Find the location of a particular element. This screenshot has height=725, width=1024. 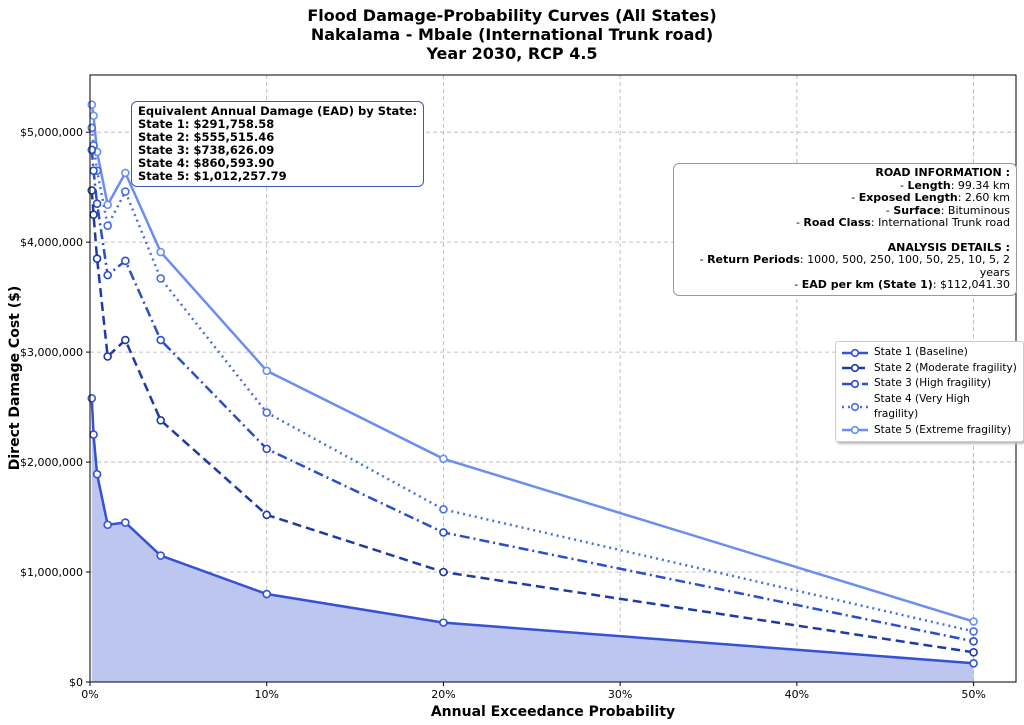

info-label: Road Class is located at coordinates (837, 222).